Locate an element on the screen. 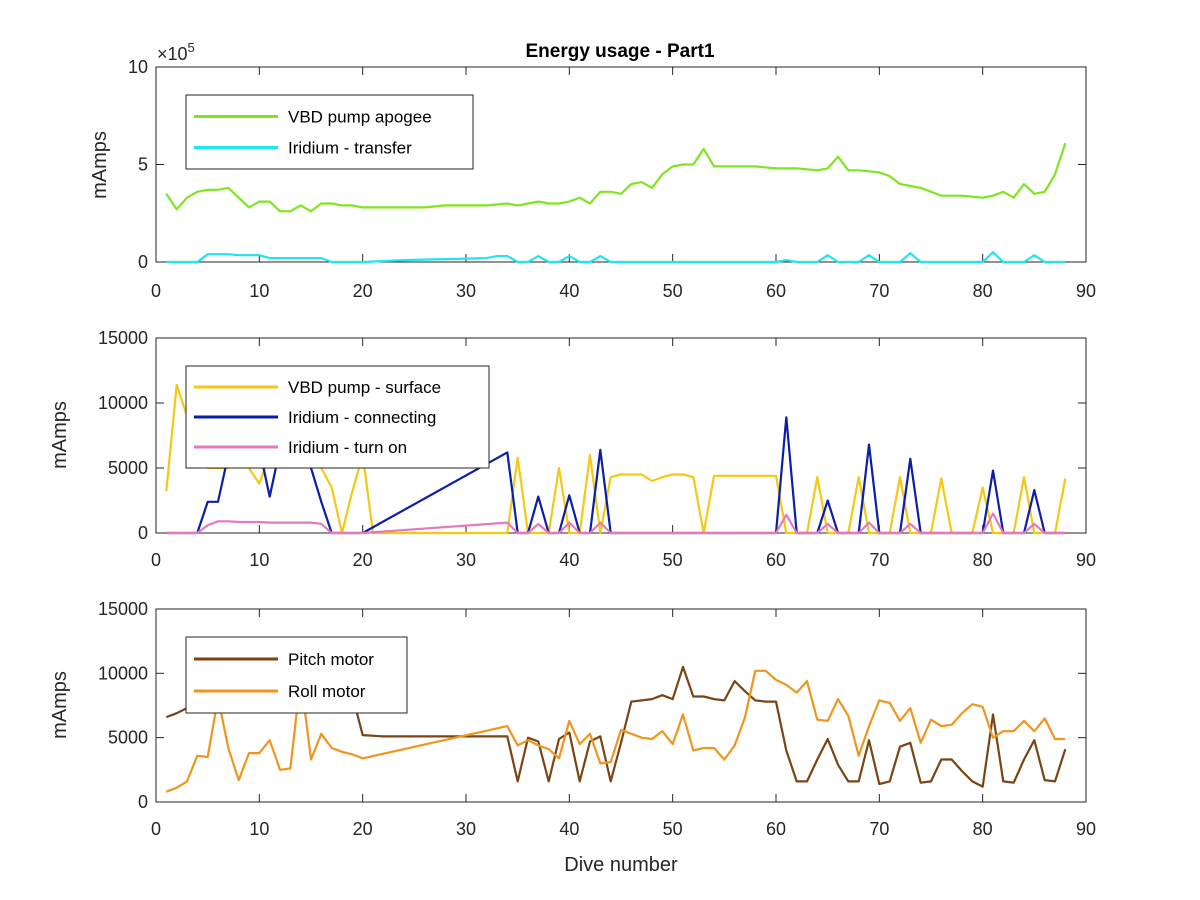 The image size is (1200, 900). y-multiplier-label: ×10⁵ is located at coordinates (176, 52).